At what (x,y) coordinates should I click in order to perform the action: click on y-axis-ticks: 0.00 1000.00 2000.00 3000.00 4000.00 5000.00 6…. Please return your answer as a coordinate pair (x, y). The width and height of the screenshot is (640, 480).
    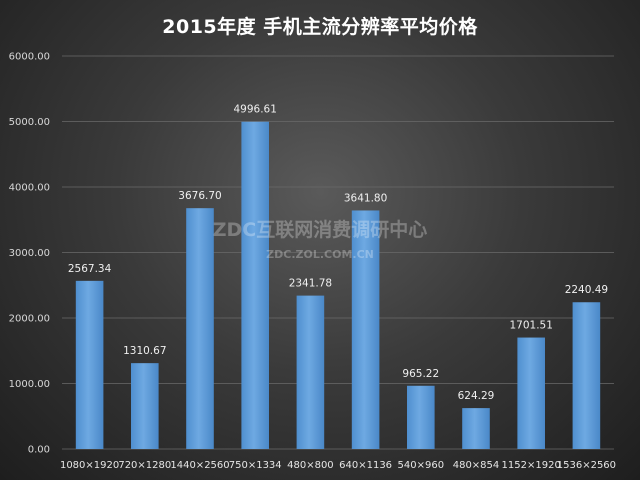
    Looking at the image, I should click on (29, 254).